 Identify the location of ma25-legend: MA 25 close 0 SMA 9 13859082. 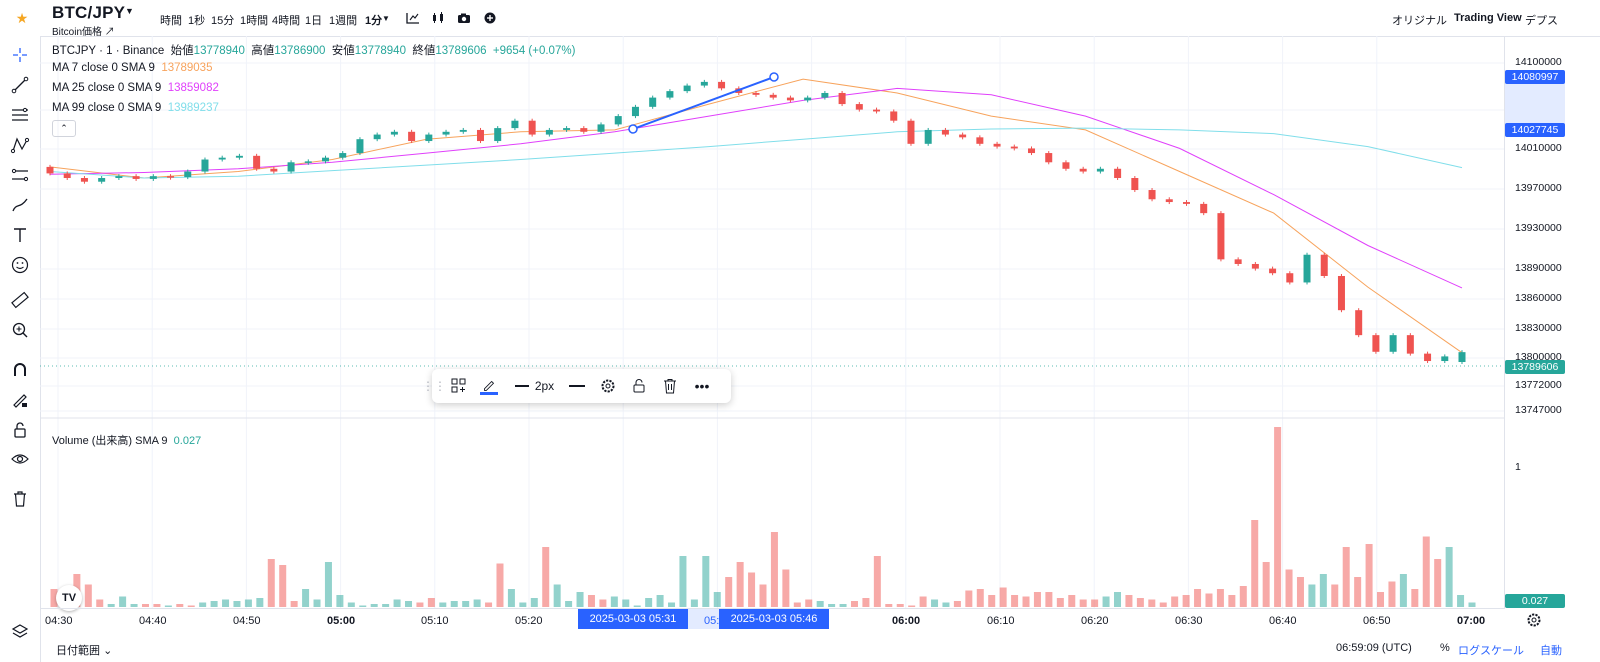
(135, 88).